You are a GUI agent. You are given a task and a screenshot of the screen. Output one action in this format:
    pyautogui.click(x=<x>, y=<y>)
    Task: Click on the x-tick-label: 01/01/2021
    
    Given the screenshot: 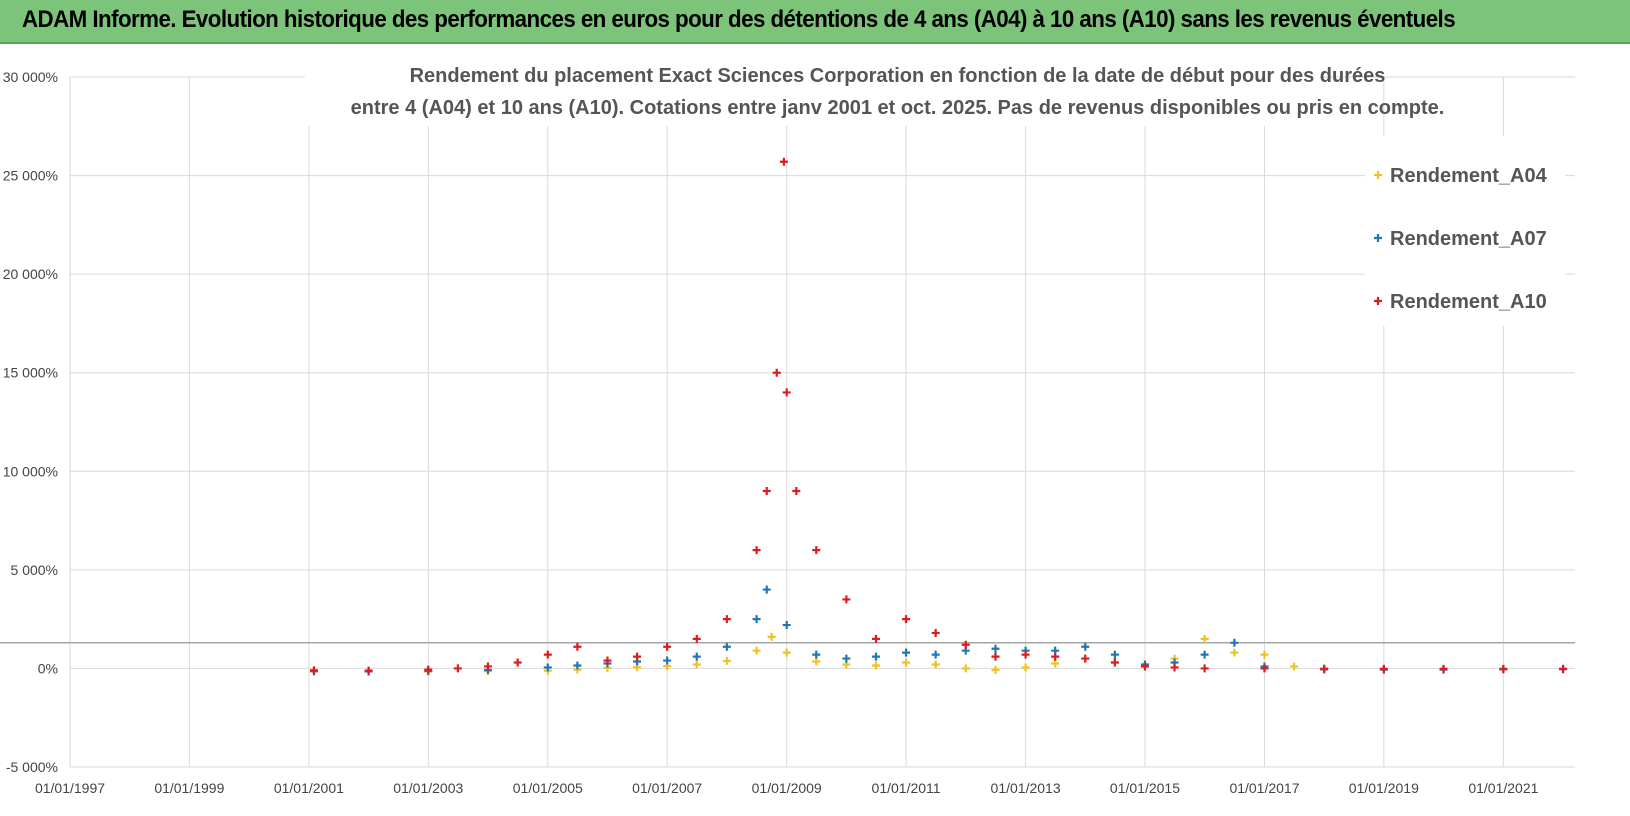 What is the action you would take?
    pyautogui.click(x=1503, y=788)
    